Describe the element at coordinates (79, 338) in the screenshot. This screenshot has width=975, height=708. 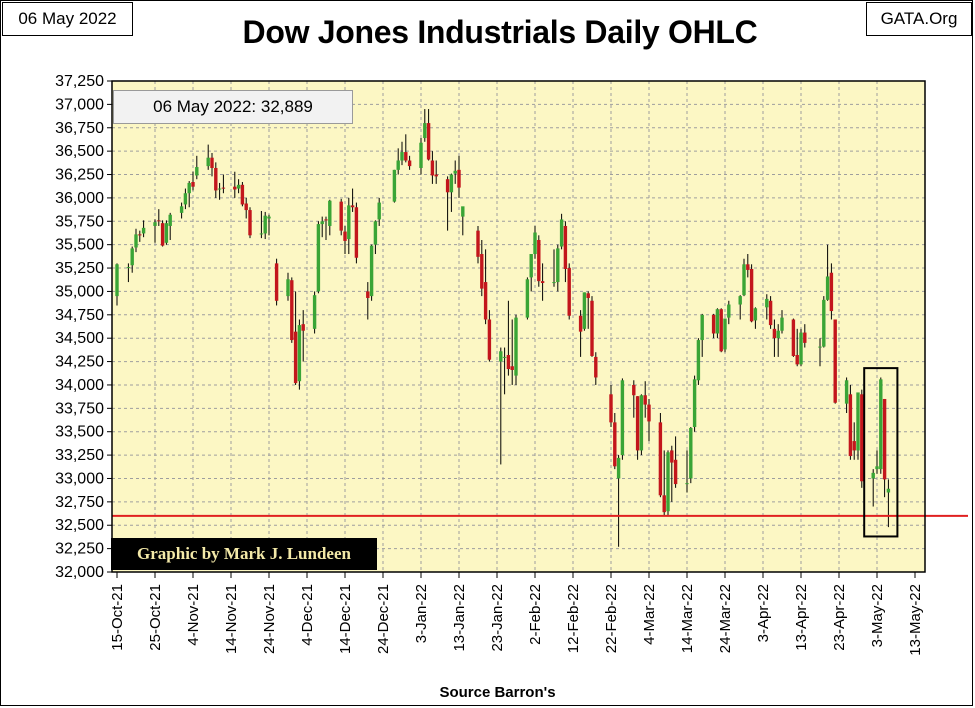
I see `y-tick-label: 34,500` at that location.